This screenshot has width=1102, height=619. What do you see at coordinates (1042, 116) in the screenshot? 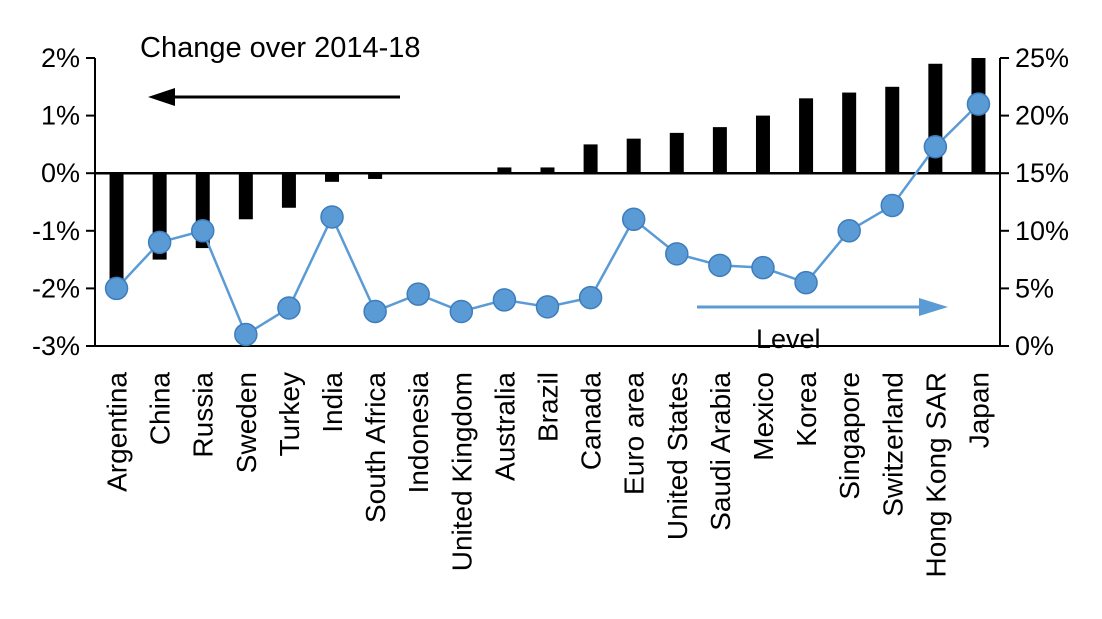
I see `right-axis-tick-label: 20%` at bounding box center [1042, 116].